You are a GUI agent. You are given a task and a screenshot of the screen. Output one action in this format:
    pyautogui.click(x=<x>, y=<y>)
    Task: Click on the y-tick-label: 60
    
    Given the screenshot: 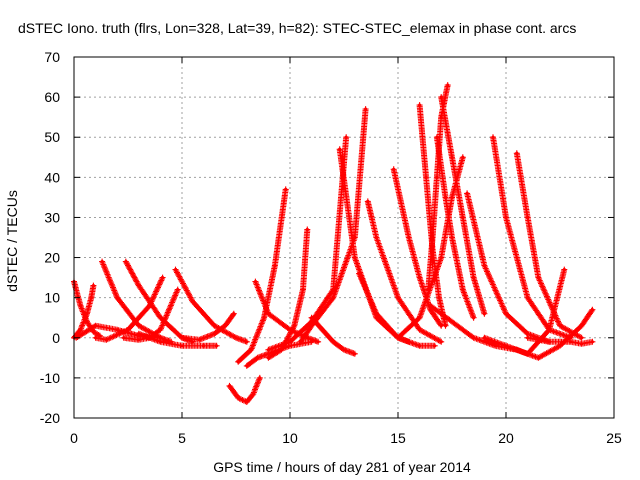 What is the action you would take?
    pyautogui.click(x=52, y=97)
    